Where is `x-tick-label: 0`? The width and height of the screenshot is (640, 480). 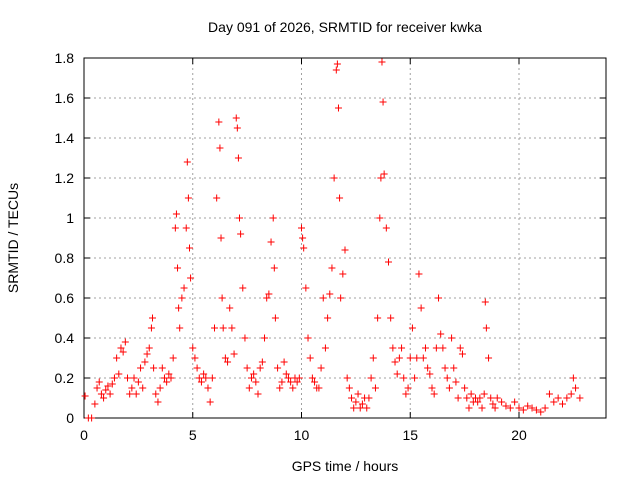
x-tick-label: 0 is located at coordinates (84, 435).